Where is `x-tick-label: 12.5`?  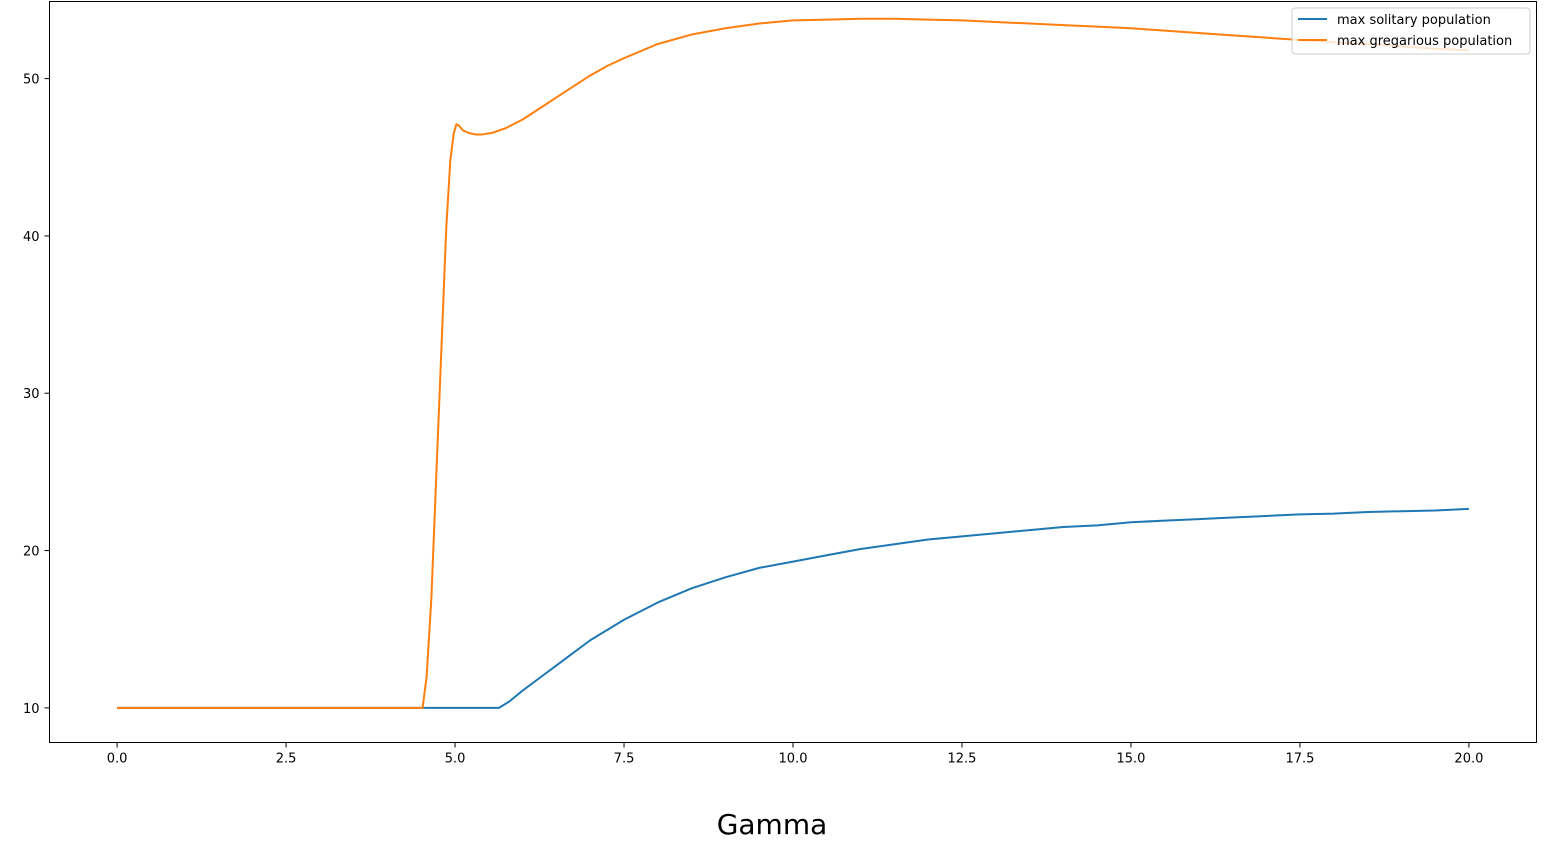
x-tick-label: 12.5 is located at coordinates (962, 759).